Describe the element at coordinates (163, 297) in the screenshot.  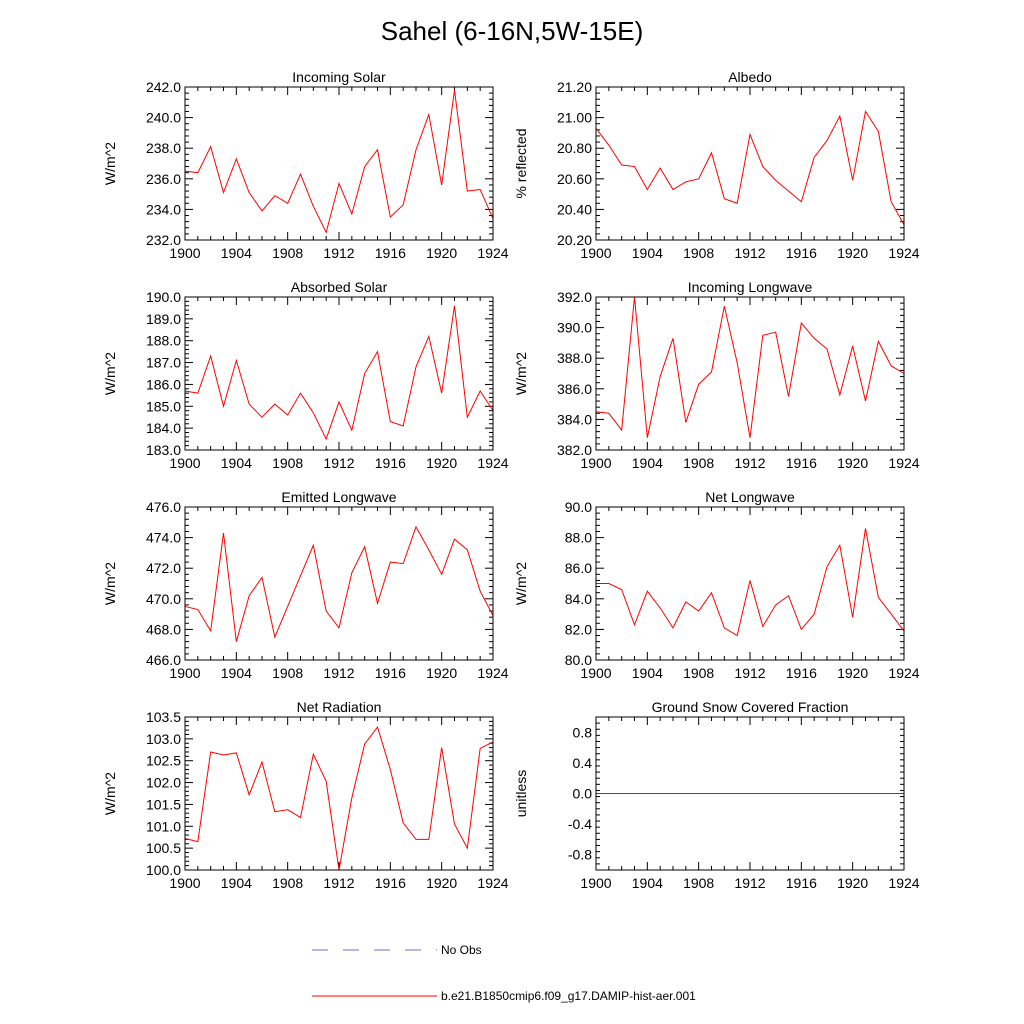
I see `y-tick-label: 190.0` at that location.